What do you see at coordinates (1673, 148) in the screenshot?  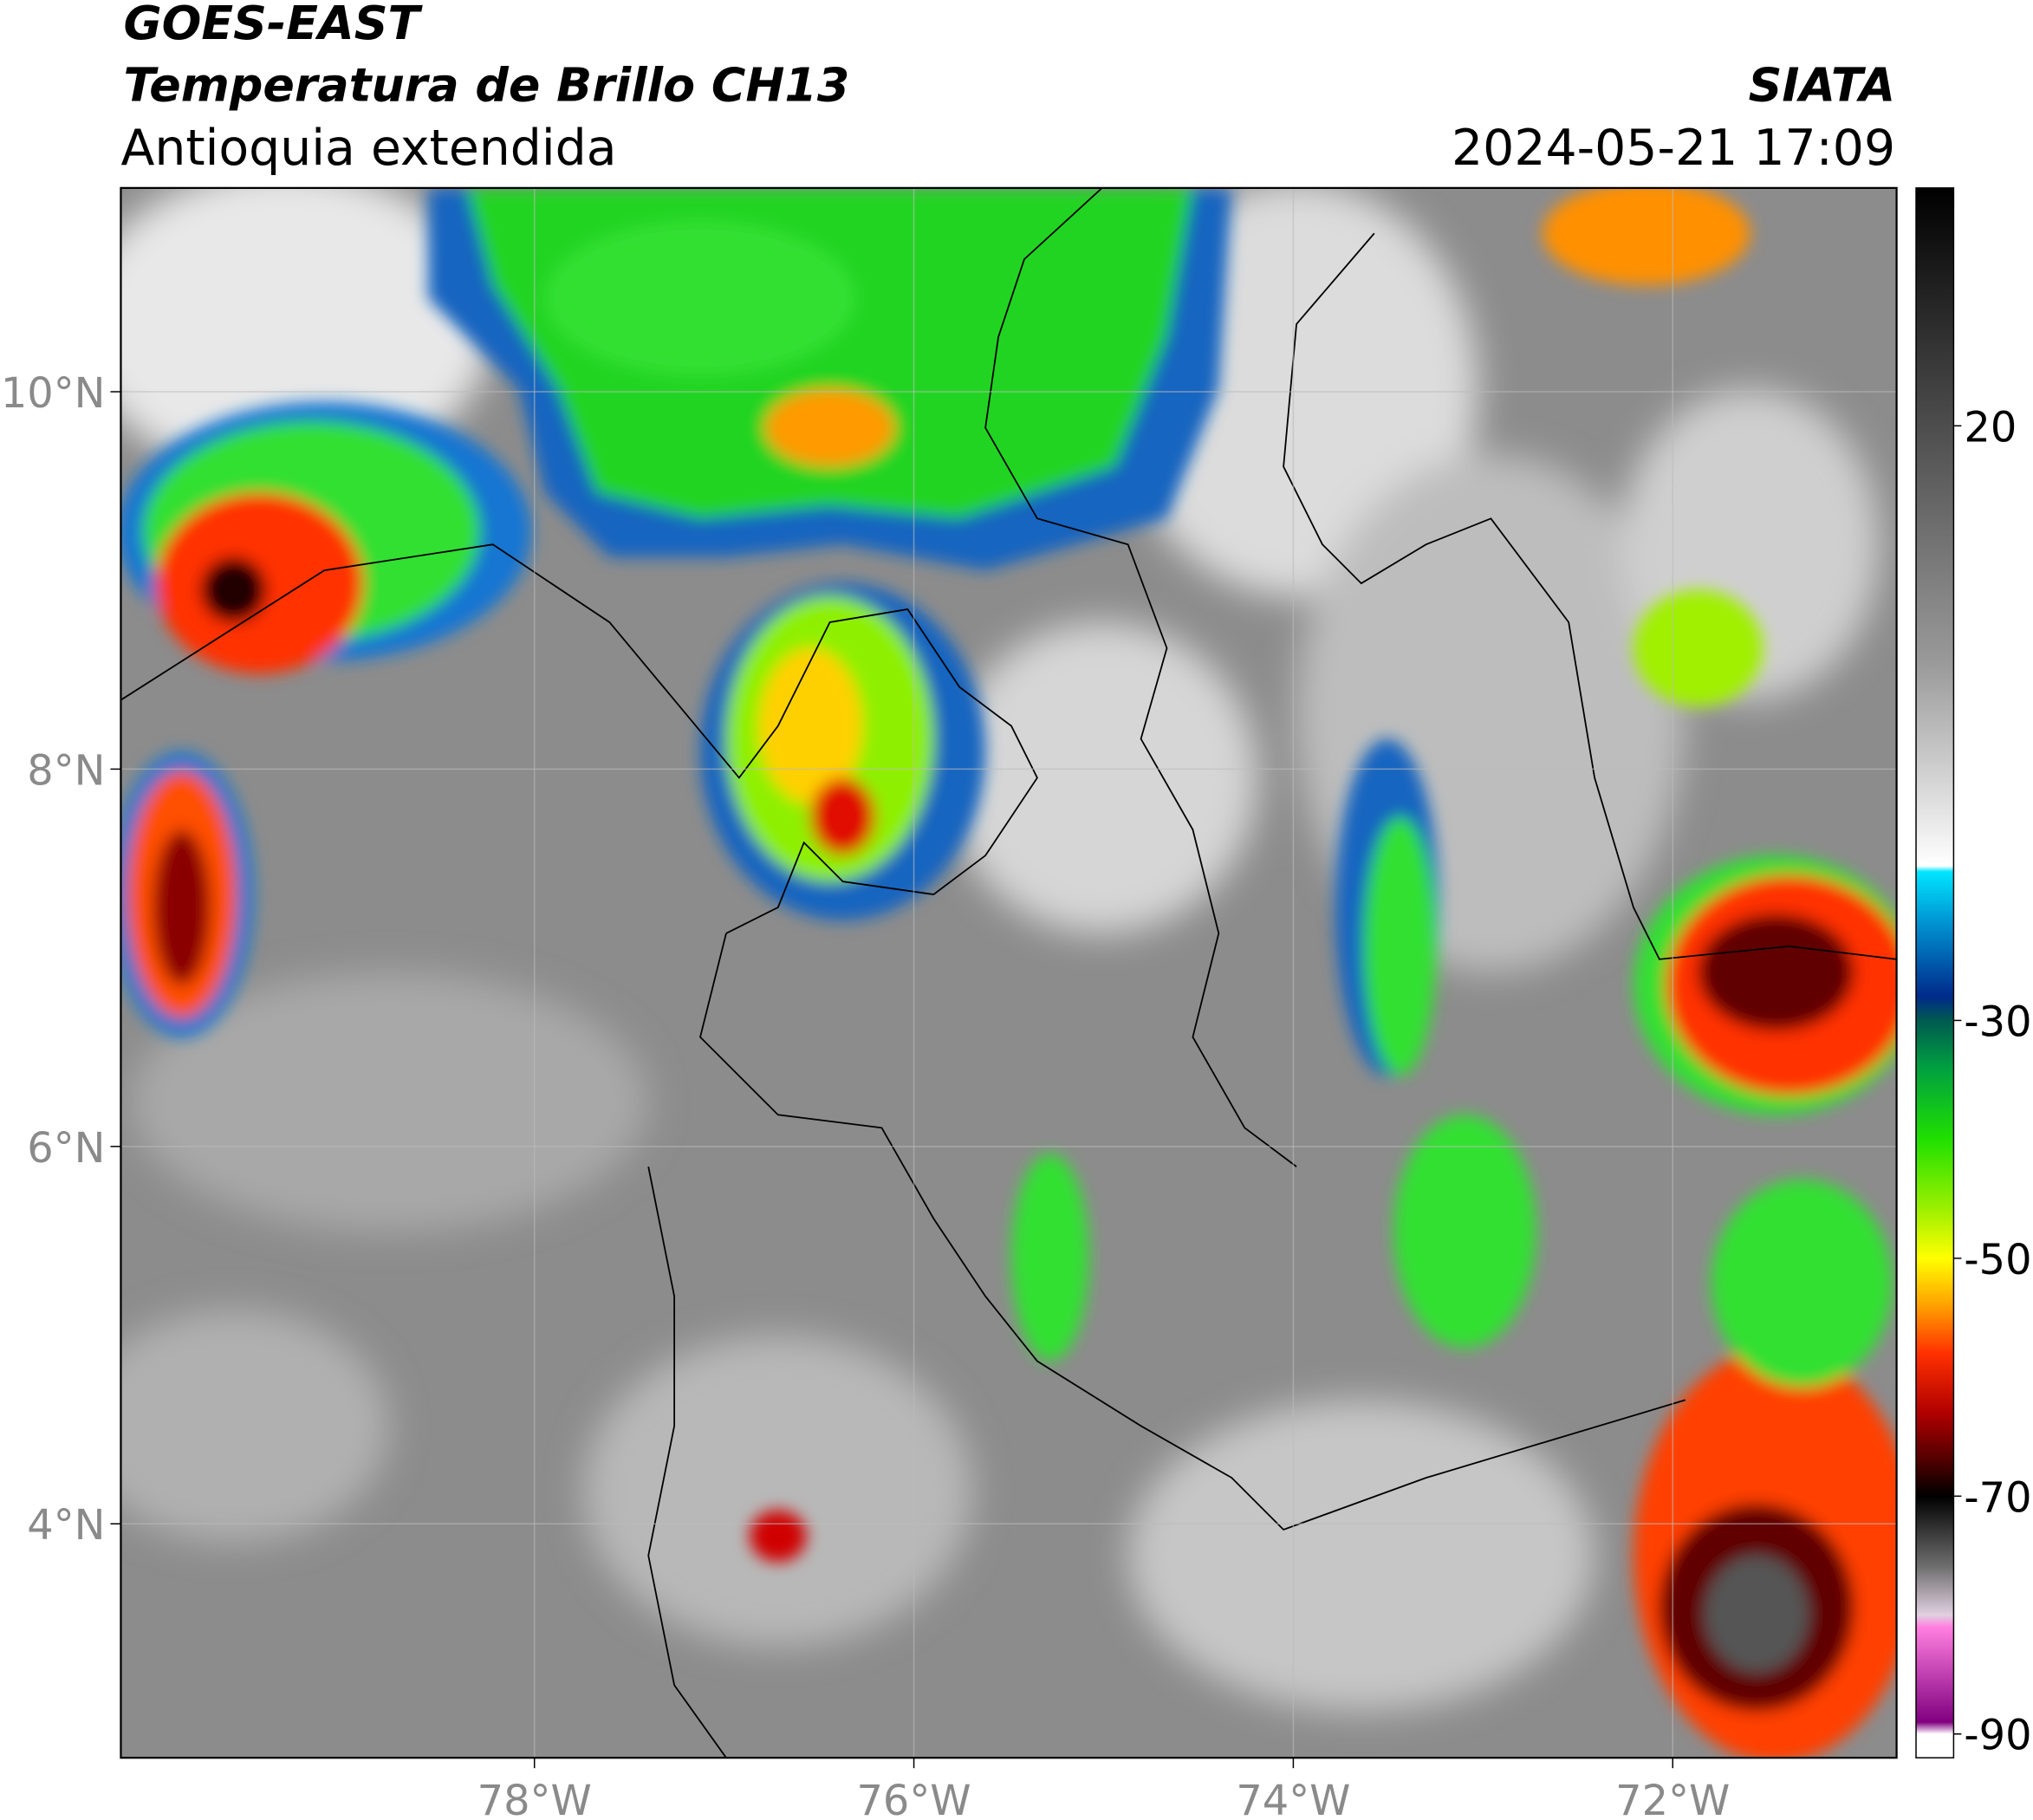 I see `datetime: 2024-05-21 17:09` at bounding box center [1673, 148].